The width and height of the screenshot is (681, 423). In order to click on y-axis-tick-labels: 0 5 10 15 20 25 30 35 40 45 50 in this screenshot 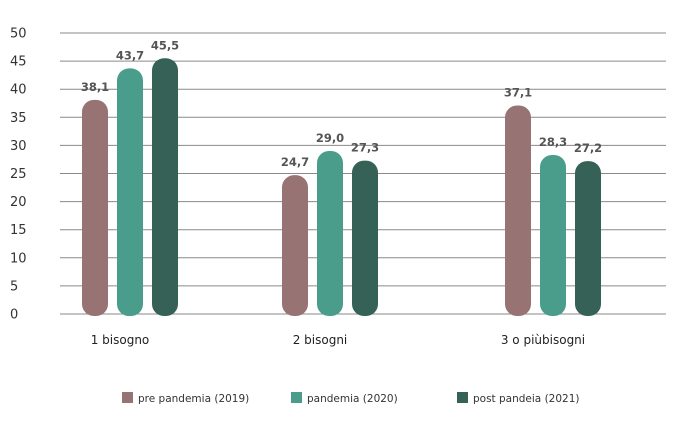, I will do `click(18, 175)`.